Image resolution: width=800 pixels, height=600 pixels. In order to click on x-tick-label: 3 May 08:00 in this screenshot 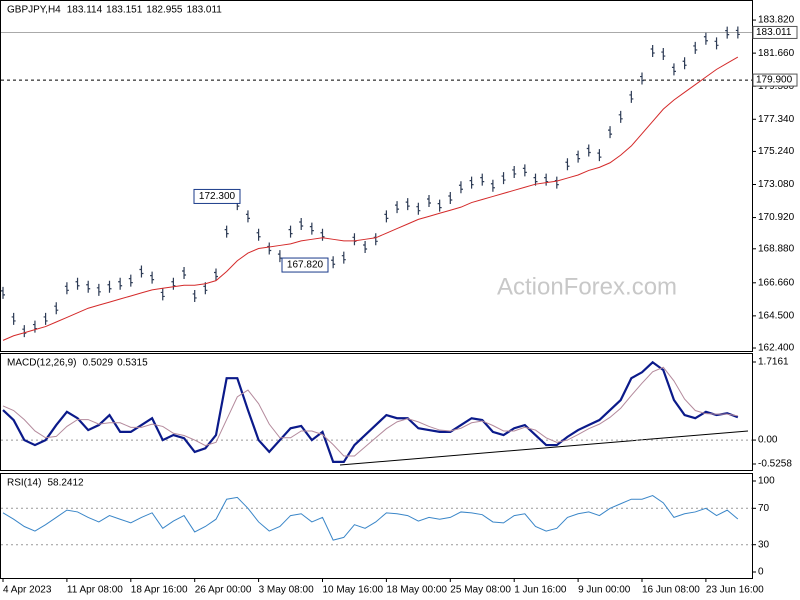, I will do `click(286, 590)`.